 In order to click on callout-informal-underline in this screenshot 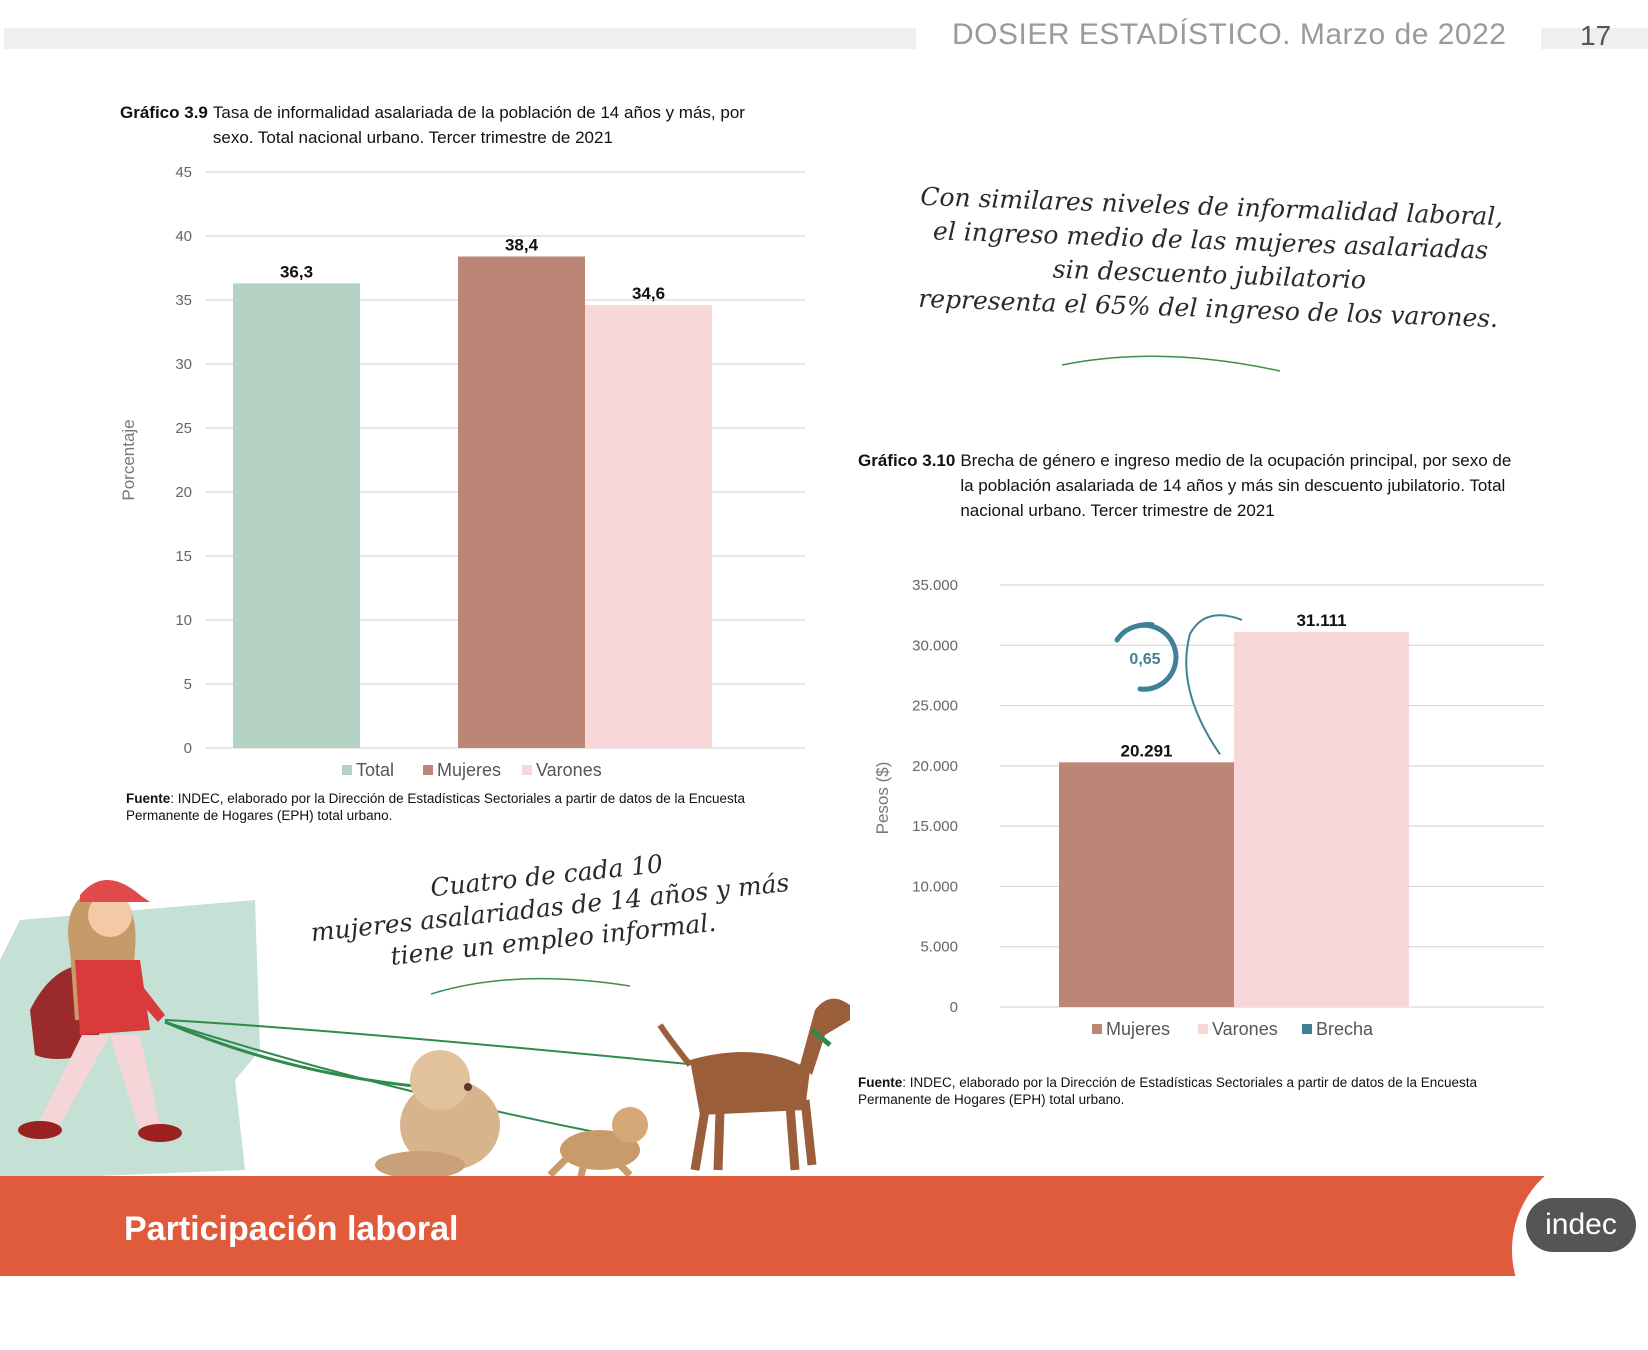, I will do `click(530, 986)`.